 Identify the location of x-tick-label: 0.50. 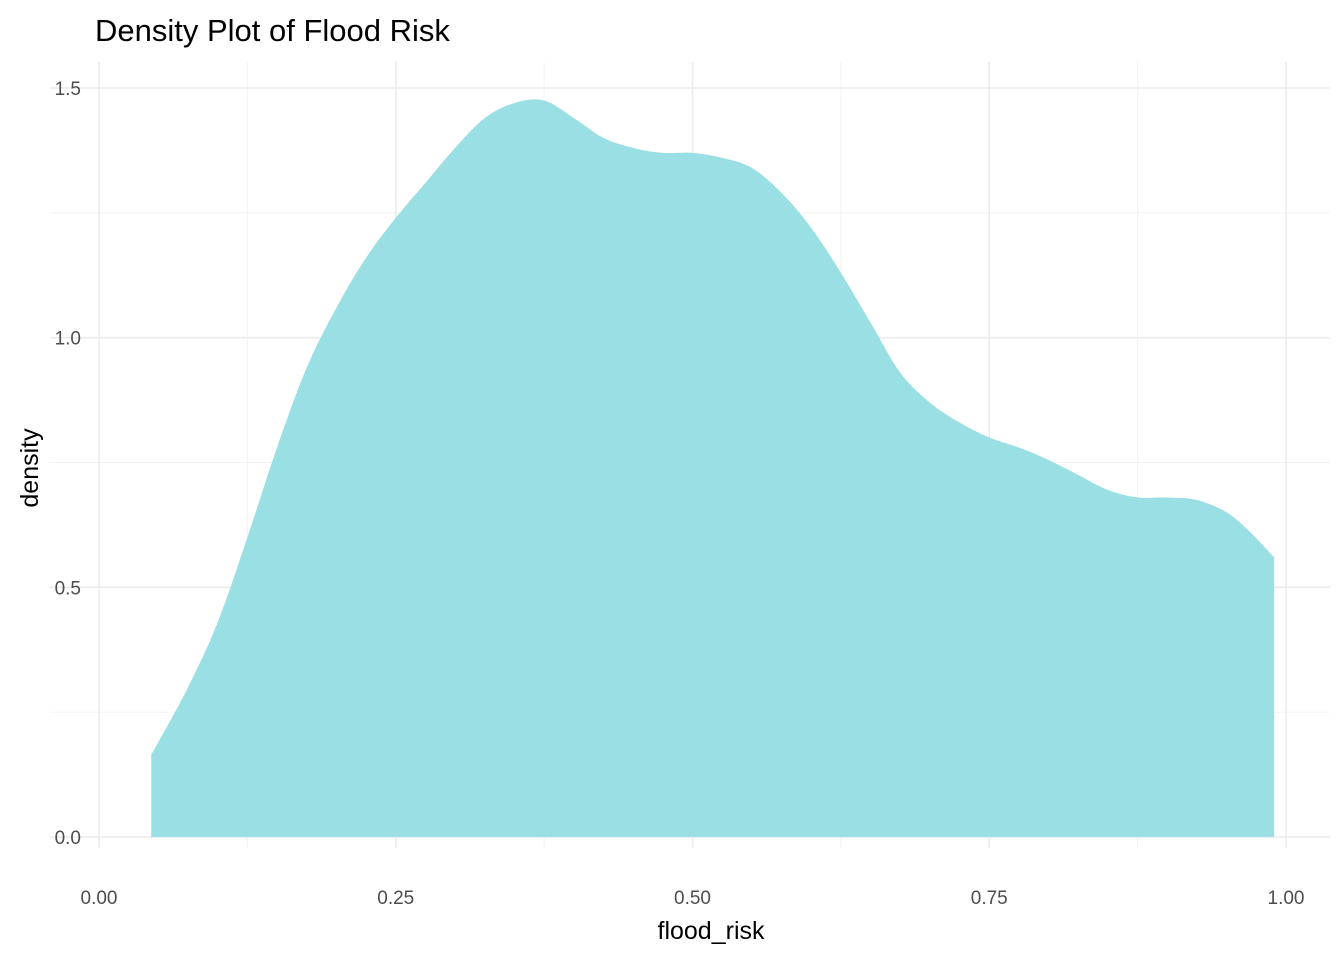
(692, 898).